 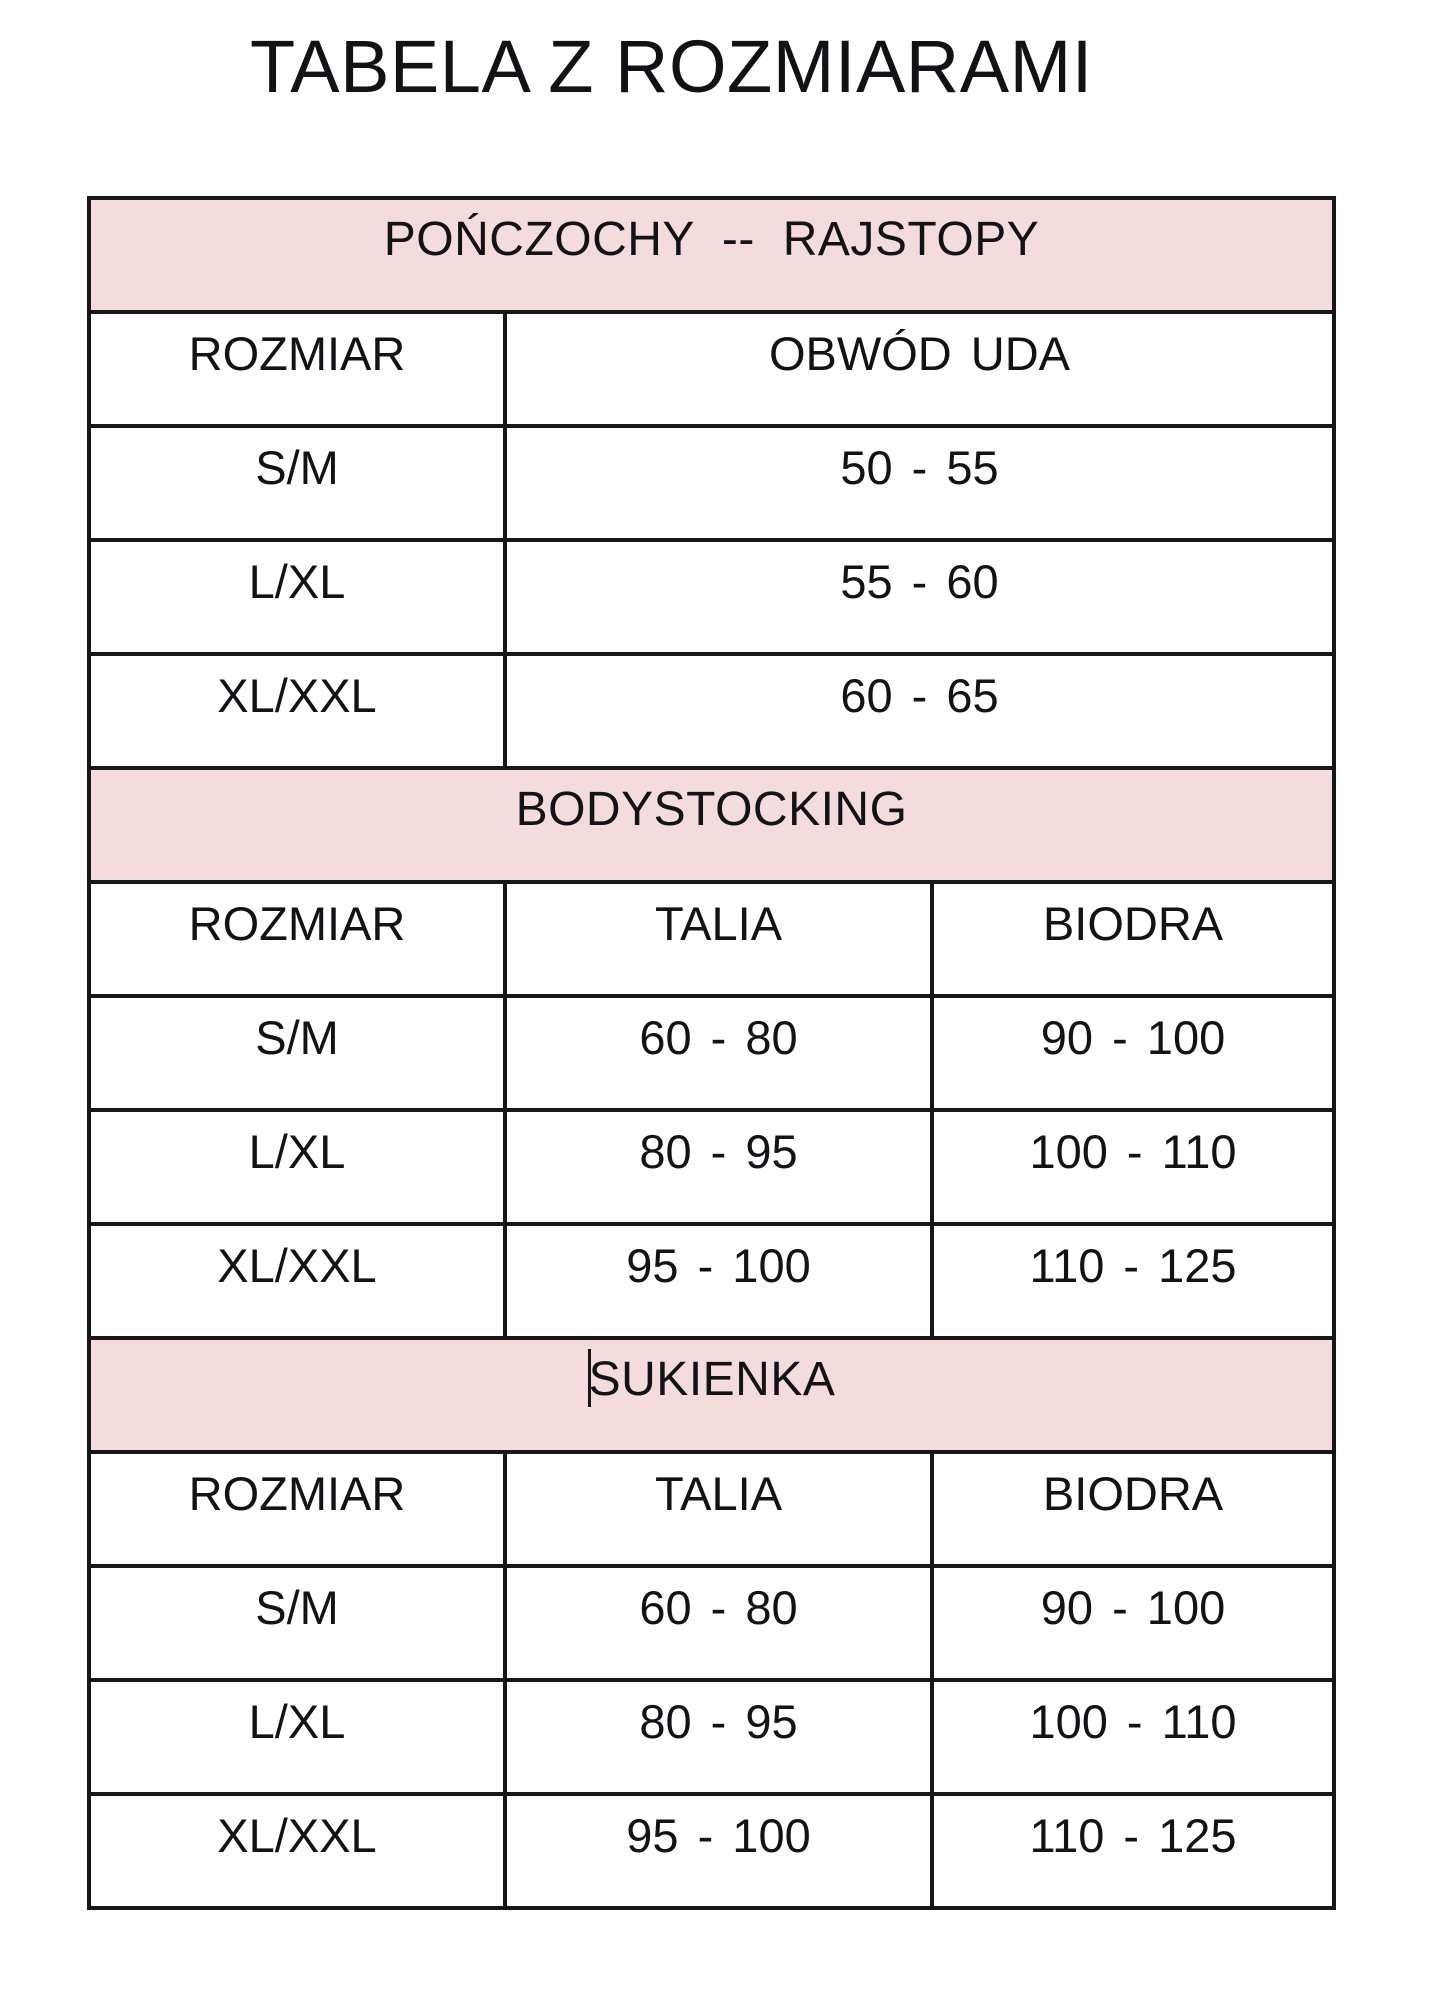 I want to click on text-cursor, so click(x=589, y=1378).